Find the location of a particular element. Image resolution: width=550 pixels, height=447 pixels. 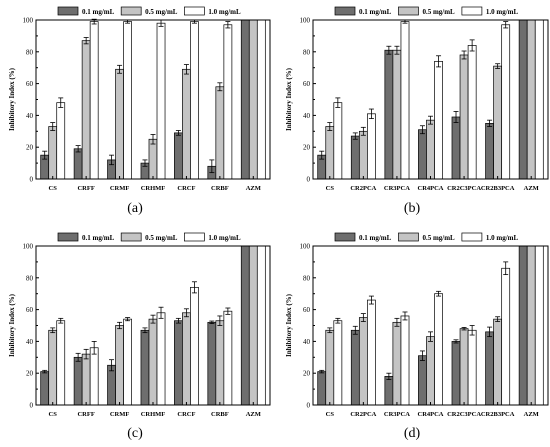

panel-label: (b) is located at coordinates (412, 208).